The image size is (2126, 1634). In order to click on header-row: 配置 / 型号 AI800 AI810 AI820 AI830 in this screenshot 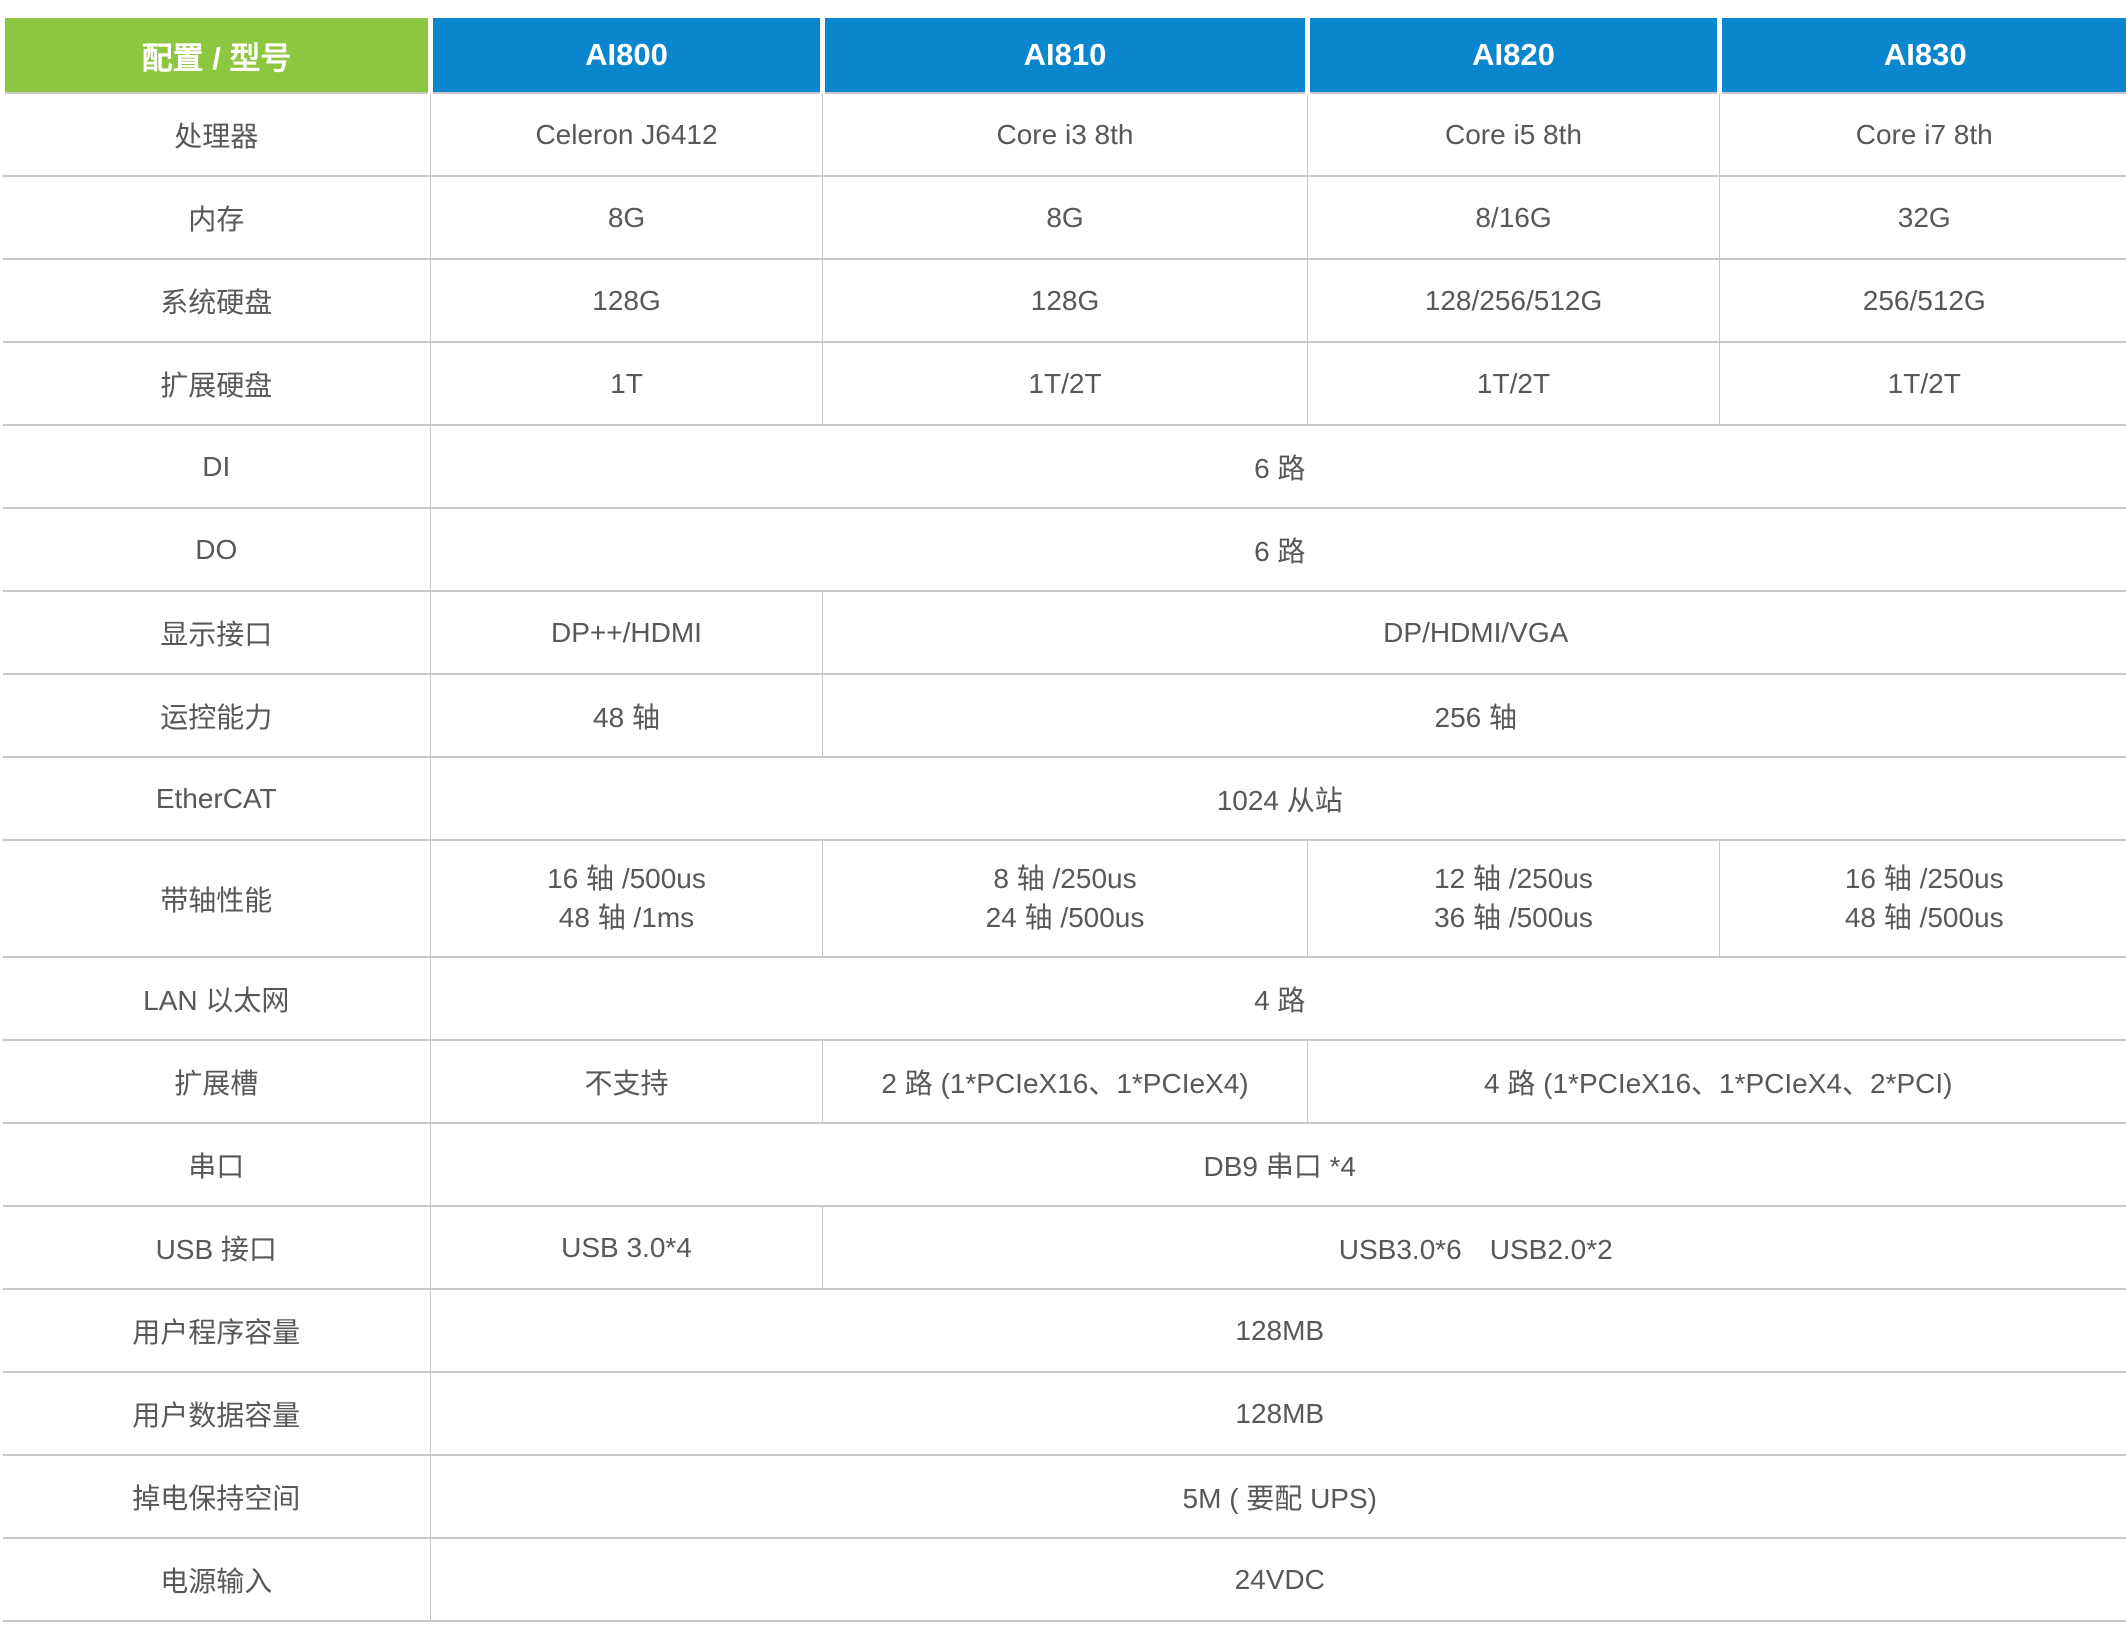, I will do `click(1064, 55)`.